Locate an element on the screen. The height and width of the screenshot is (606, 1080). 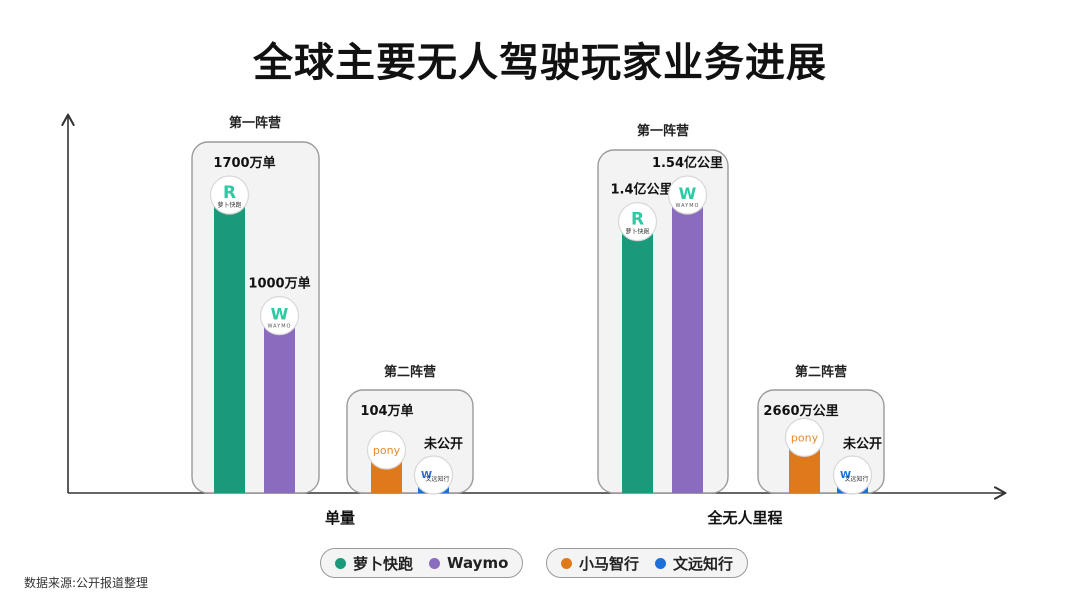
value-label: 1.54亿公里 is located at coordinates (687, 163).